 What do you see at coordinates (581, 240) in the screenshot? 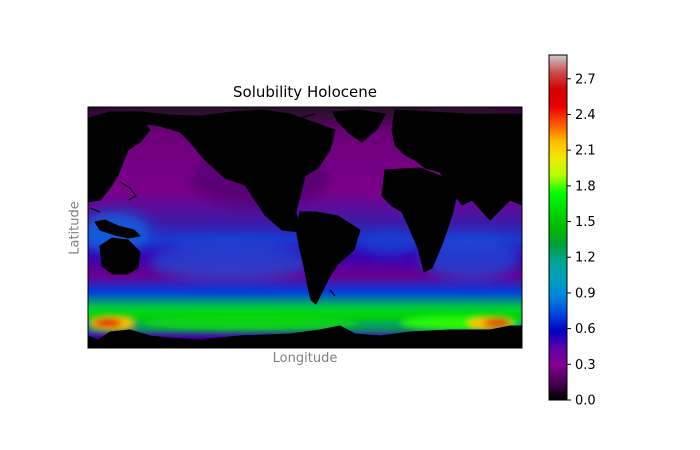
I see `colorbar-ticks: 0.0 0.3 0.6 0.9 1.2 1.5 1.8 2.1 2.4 2.7` at bounding box center [581, 240].